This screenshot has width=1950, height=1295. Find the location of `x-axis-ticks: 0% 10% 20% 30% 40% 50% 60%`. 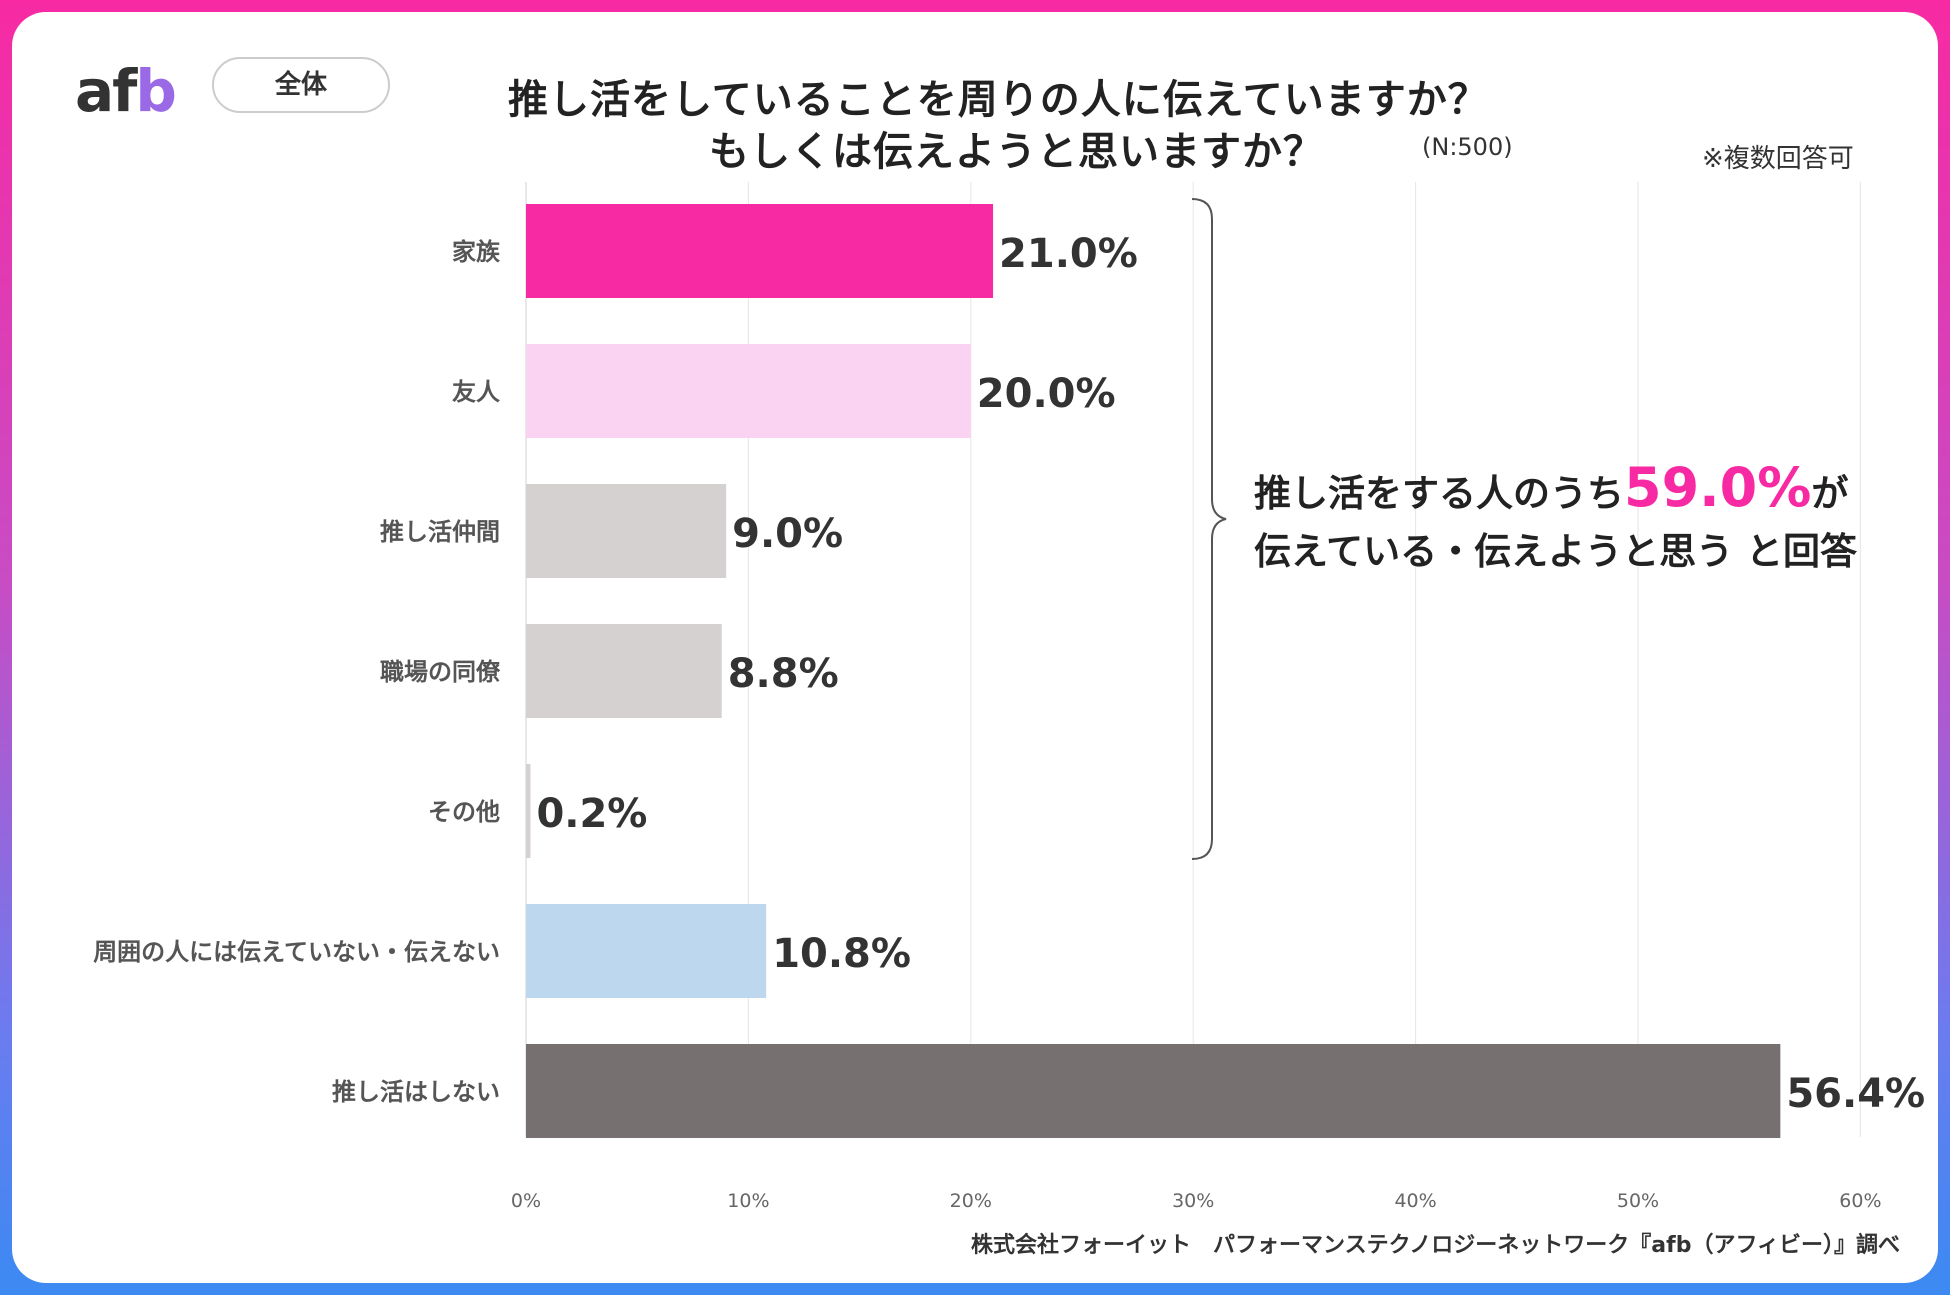

x-axis-ticks: 0% 10% 20% 30% 40% 50% 60% is located at coordinates (1196, 1201).